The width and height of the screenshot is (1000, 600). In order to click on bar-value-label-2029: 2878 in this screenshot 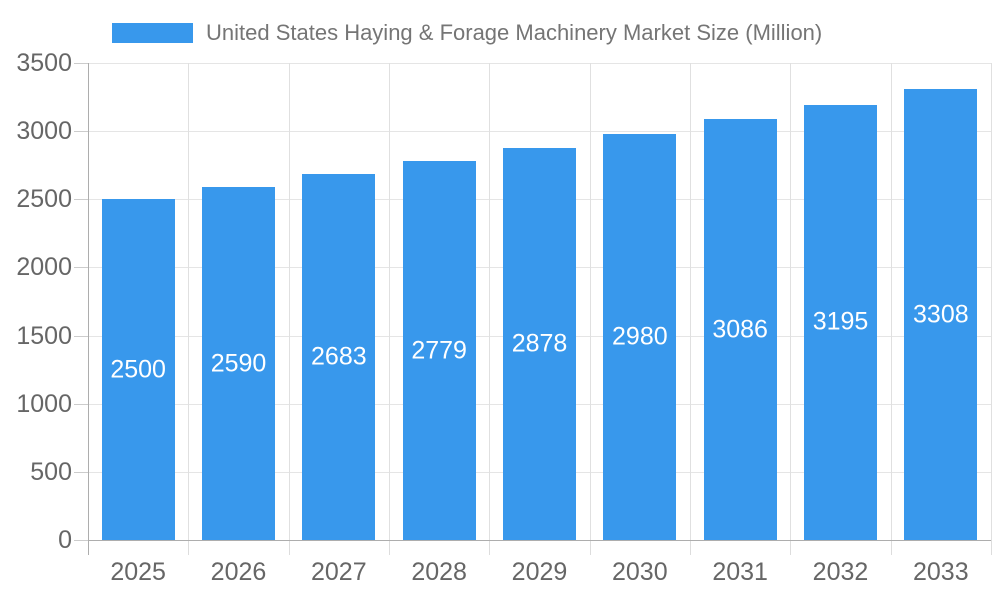, I will do `click(539, 343)`.